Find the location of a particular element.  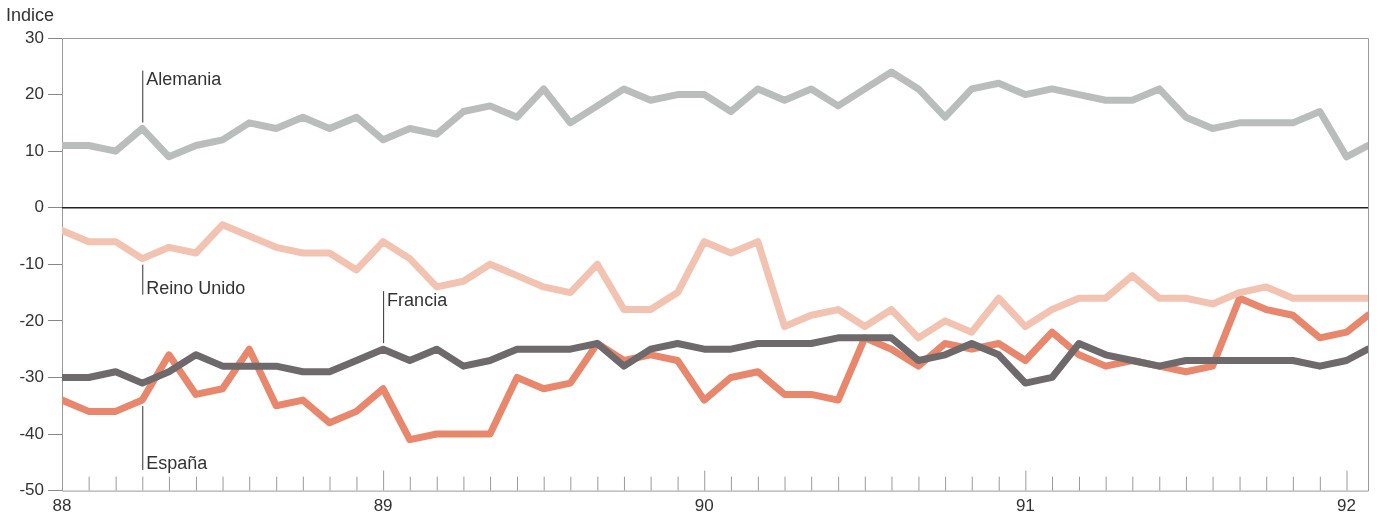

y-tick-label: 0 is located at coordinates (39, 207).